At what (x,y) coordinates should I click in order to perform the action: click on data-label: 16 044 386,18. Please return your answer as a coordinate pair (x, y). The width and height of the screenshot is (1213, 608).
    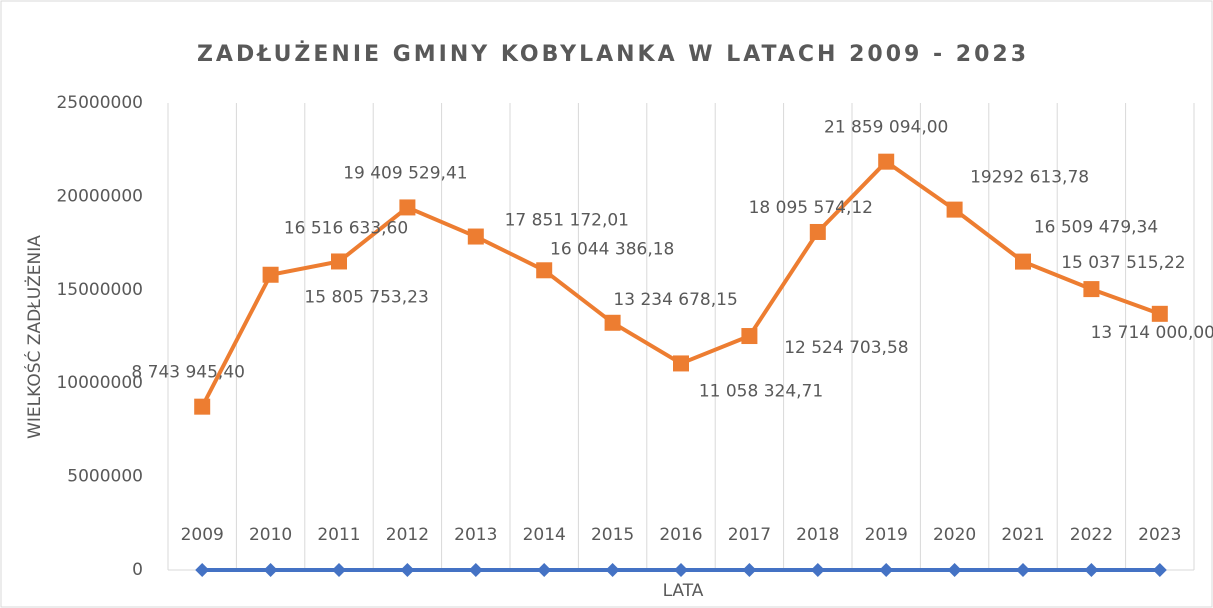
    Looking at the image, I should click on (612, 249).